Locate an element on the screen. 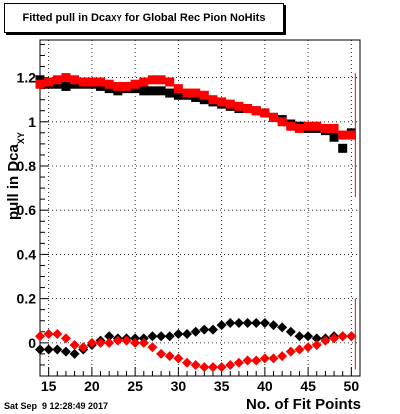  y-tick-label: 0.4 is located at coordinates (27, 254).